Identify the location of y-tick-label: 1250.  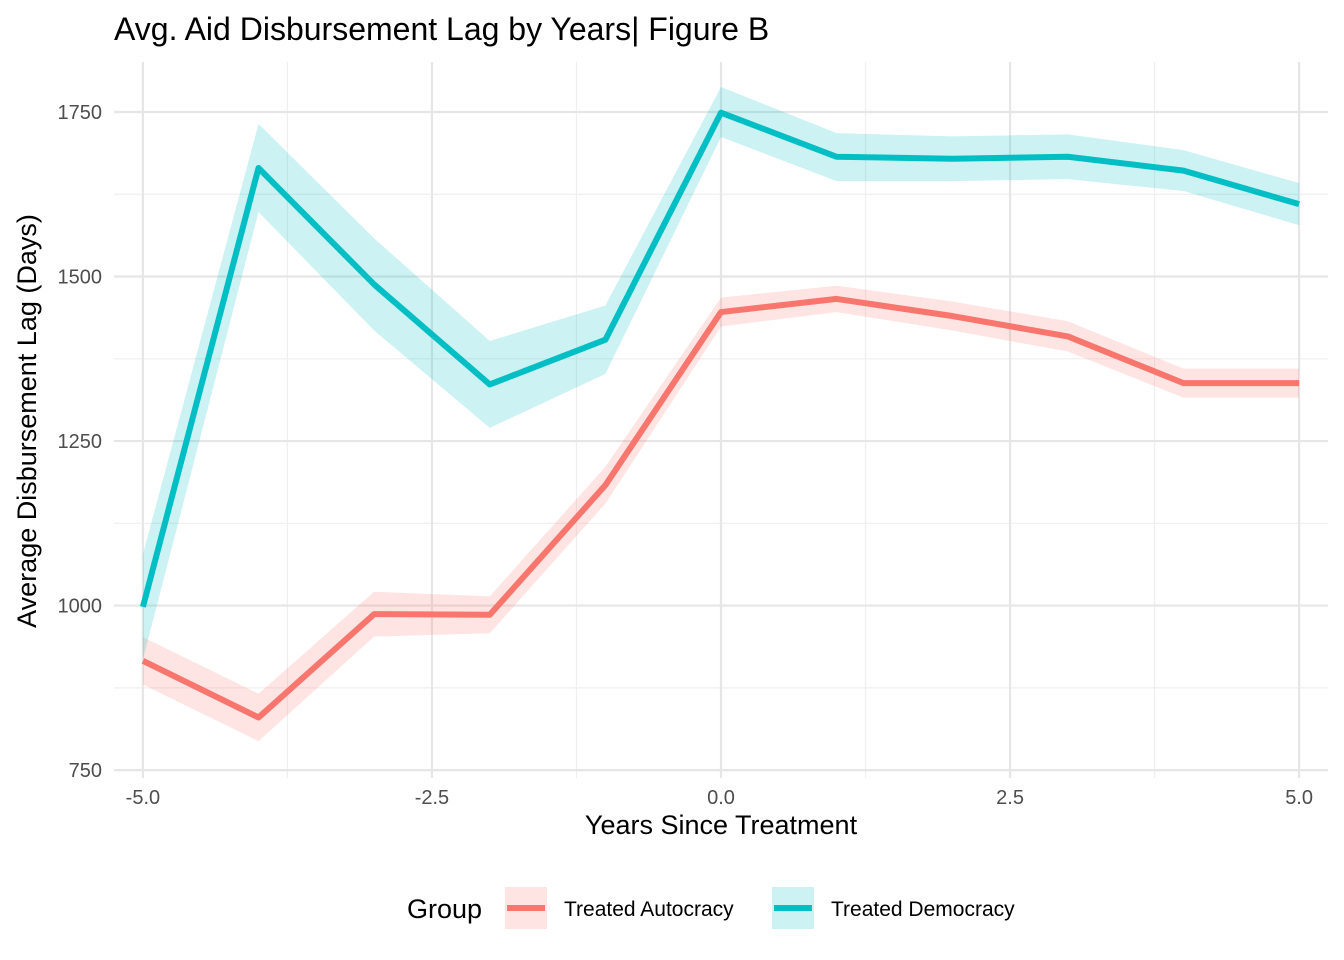
(80, 442).